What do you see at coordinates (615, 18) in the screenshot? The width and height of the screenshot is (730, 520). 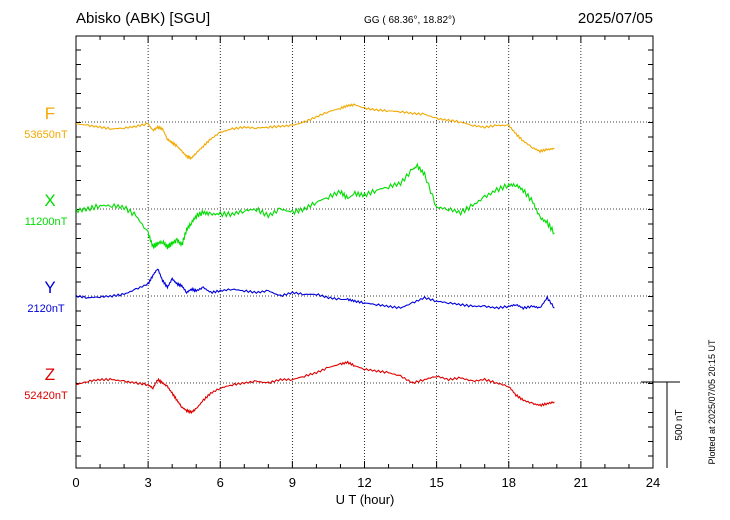 I see `plot-date: 2025/07/05` at bounding box center [615, 18].